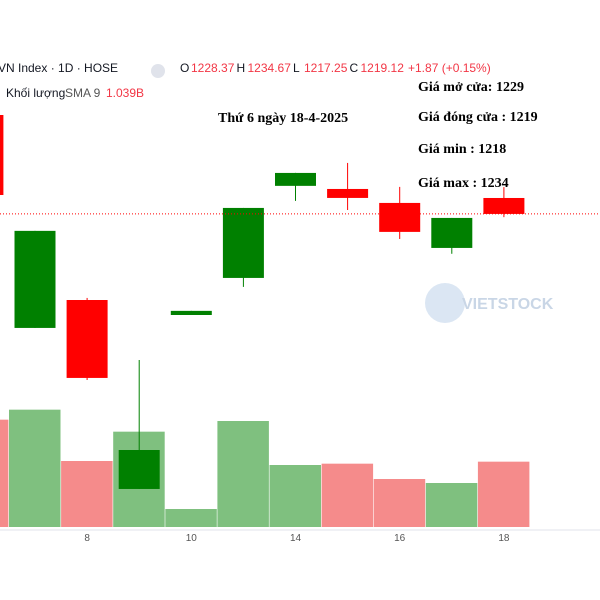  Describe the element at coordinates (504, 538) in the screenshot. I see `x-tick-label: 18` at that location.